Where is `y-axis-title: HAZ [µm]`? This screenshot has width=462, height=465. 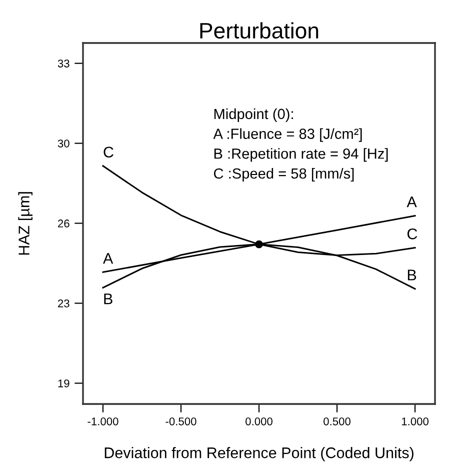
y-axis-title: HAZ [µm] is located at coordinates (25, 223).